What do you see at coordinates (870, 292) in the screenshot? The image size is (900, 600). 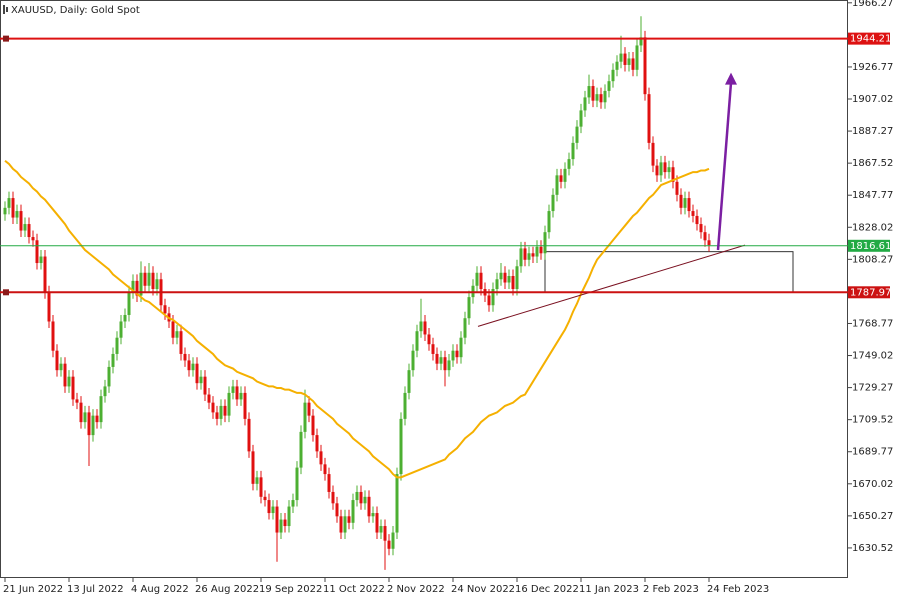 I see `level-label: 1787.97` at bounding box center [870, 292].